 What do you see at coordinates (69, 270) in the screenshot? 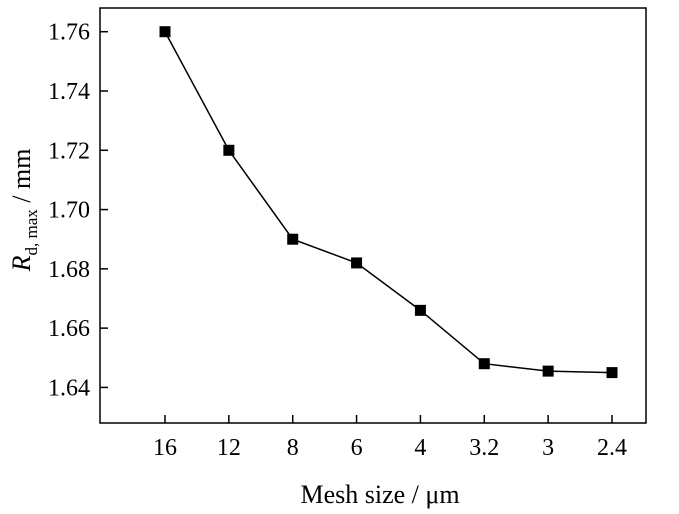
I see `y-tick-label: 1.68` at bounding box center [69, 270].